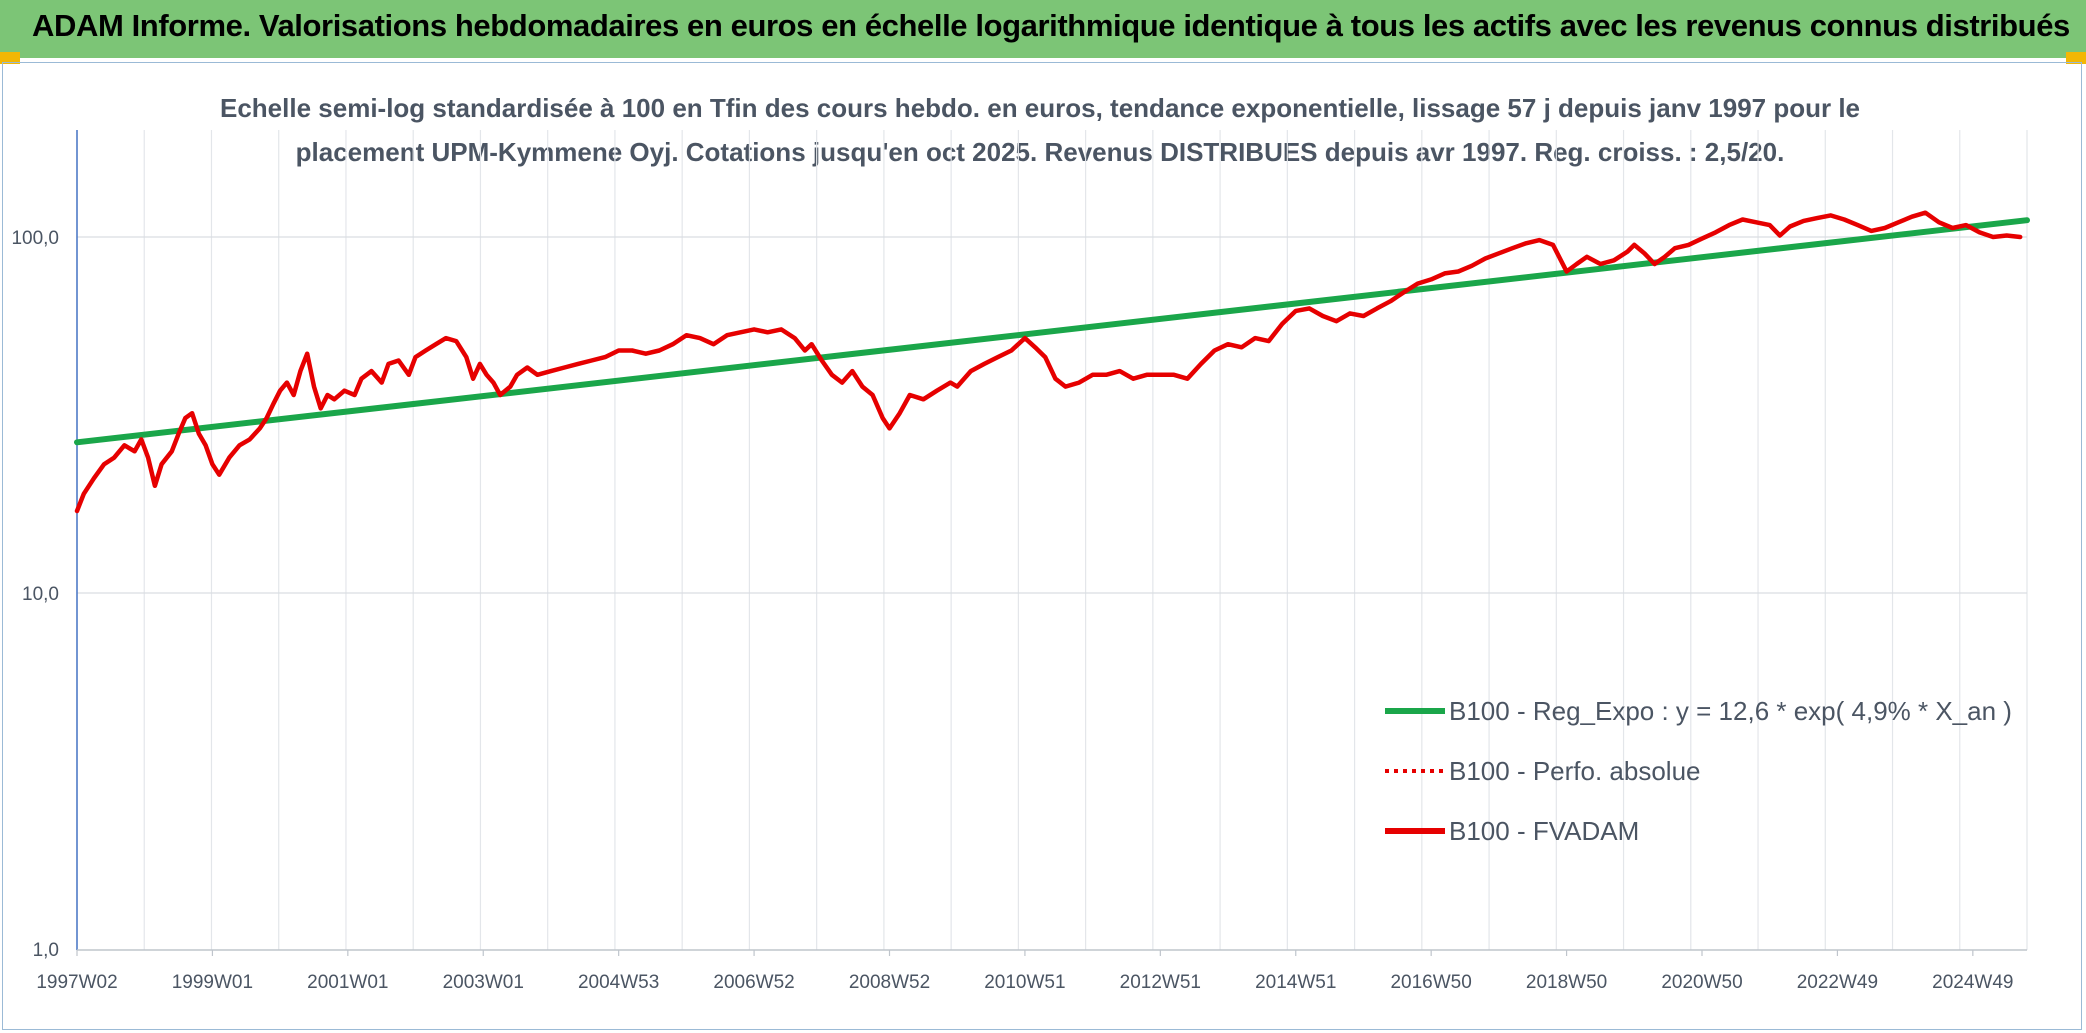 The height and width of the screenshot is (1033, 2086). I want to click on x-tick-label: 2012W51, so click(1160, 982).